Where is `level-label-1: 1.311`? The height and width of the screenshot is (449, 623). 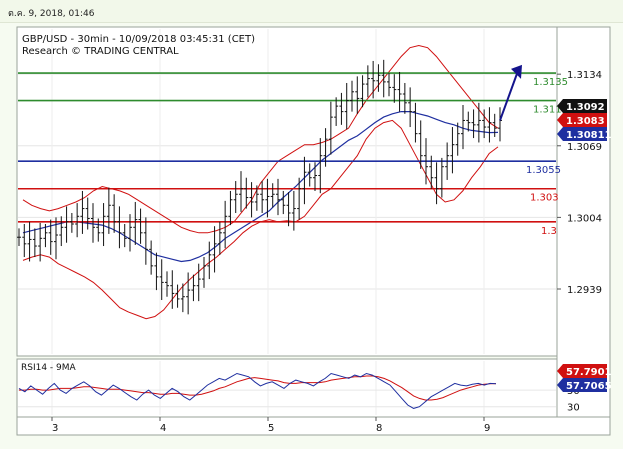
level-label-1: 1.311 is located at coordinates (547, 110).